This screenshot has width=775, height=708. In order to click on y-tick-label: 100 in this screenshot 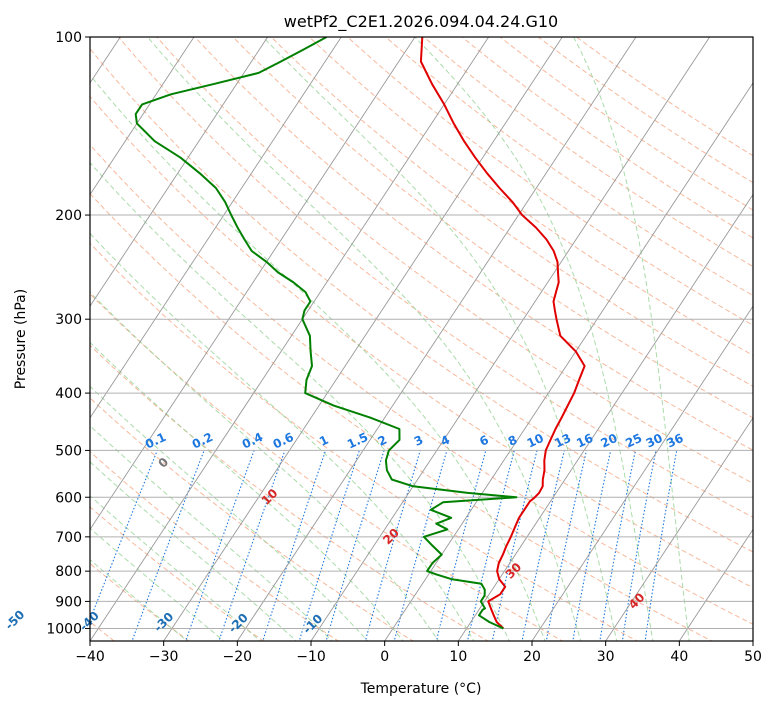, I will do `click(68, 38)`.